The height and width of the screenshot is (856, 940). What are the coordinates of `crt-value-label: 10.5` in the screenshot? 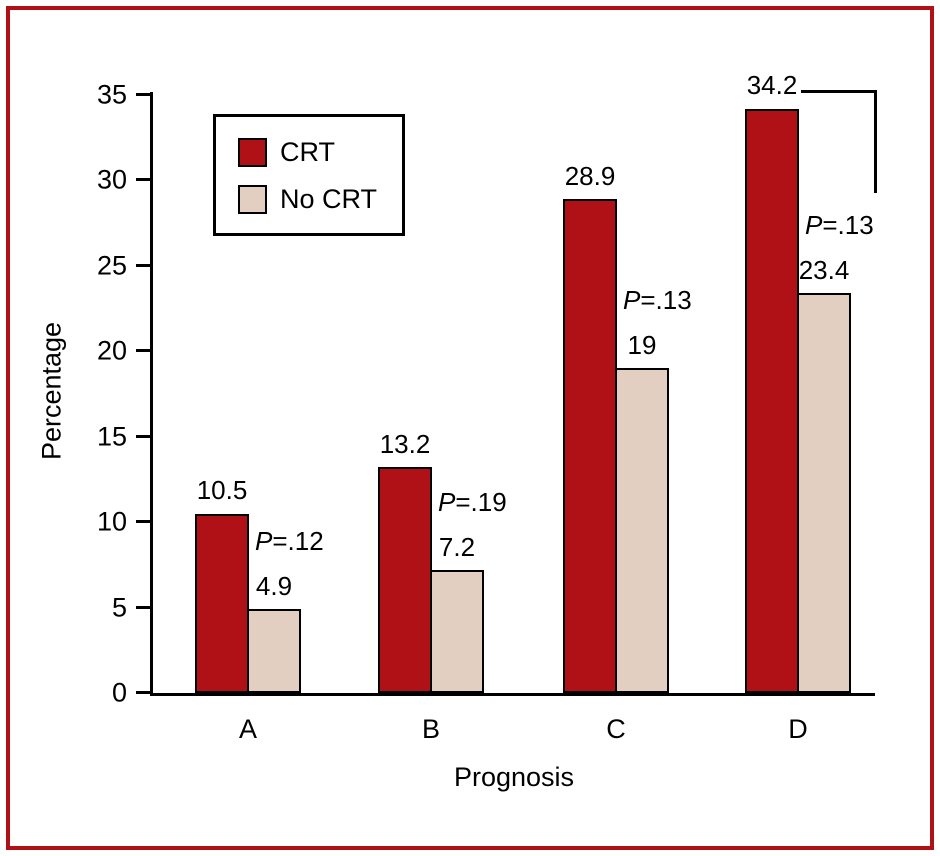 It's located at (222, 490).